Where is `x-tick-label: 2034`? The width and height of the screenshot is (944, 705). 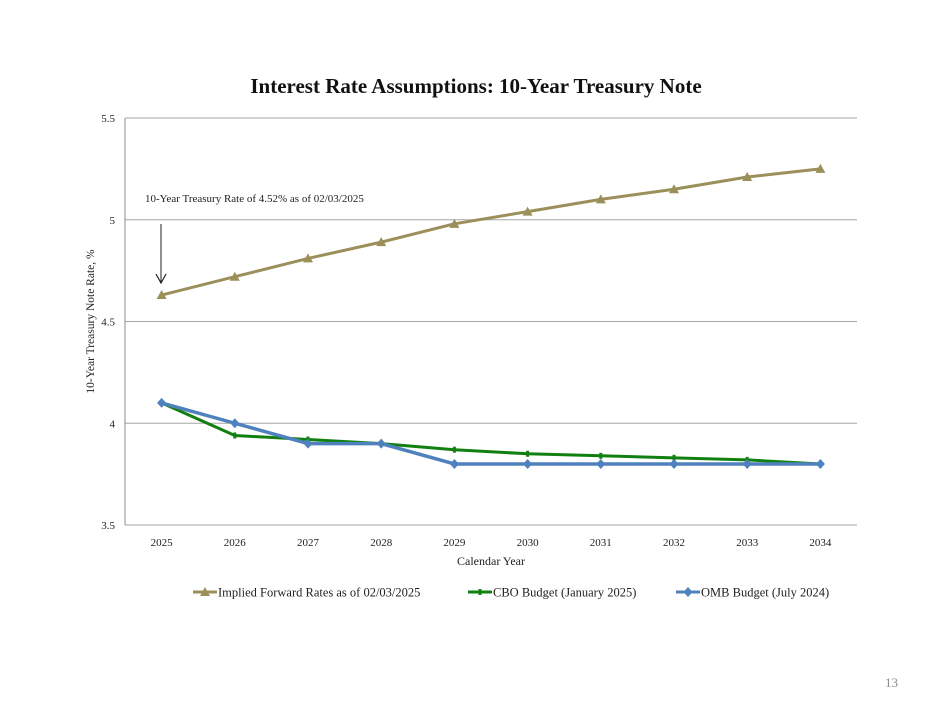 x-tick-label: 2034 is located at coordinates (820, 543).